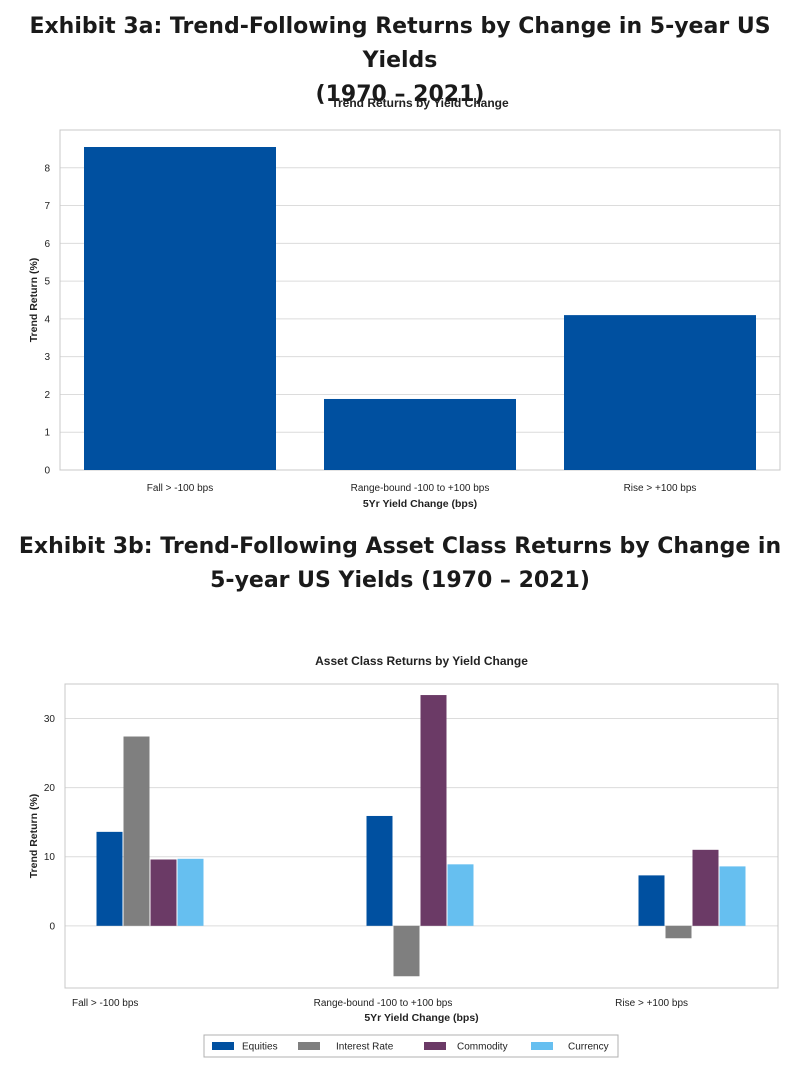  What do you see at coordinates (47, 319) in the screenshot?
I see `y-tick-label: 4` at bounding box center [47, 319].